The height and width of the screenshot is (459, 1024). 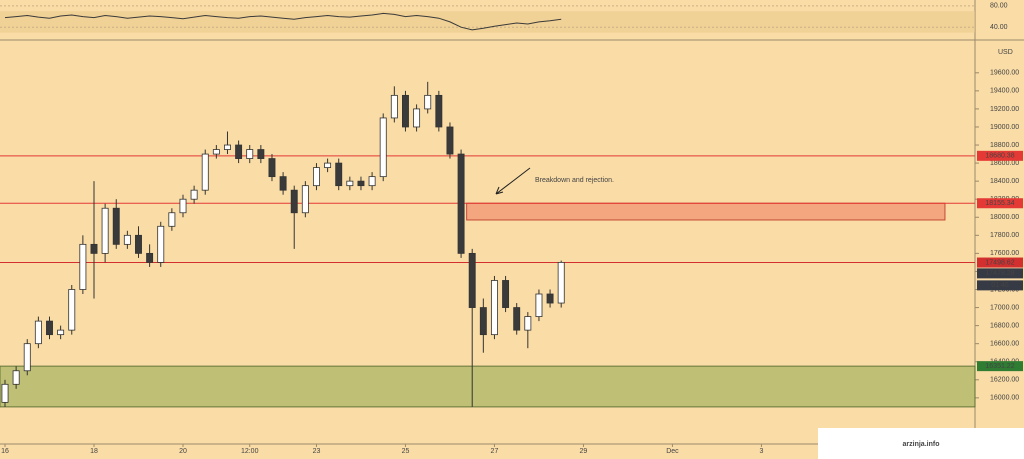 What do you see at coordinates (1004, 109) in the screenshot?
I see `y-tick-label: 19200.00` at bounding box center [1004, 109].